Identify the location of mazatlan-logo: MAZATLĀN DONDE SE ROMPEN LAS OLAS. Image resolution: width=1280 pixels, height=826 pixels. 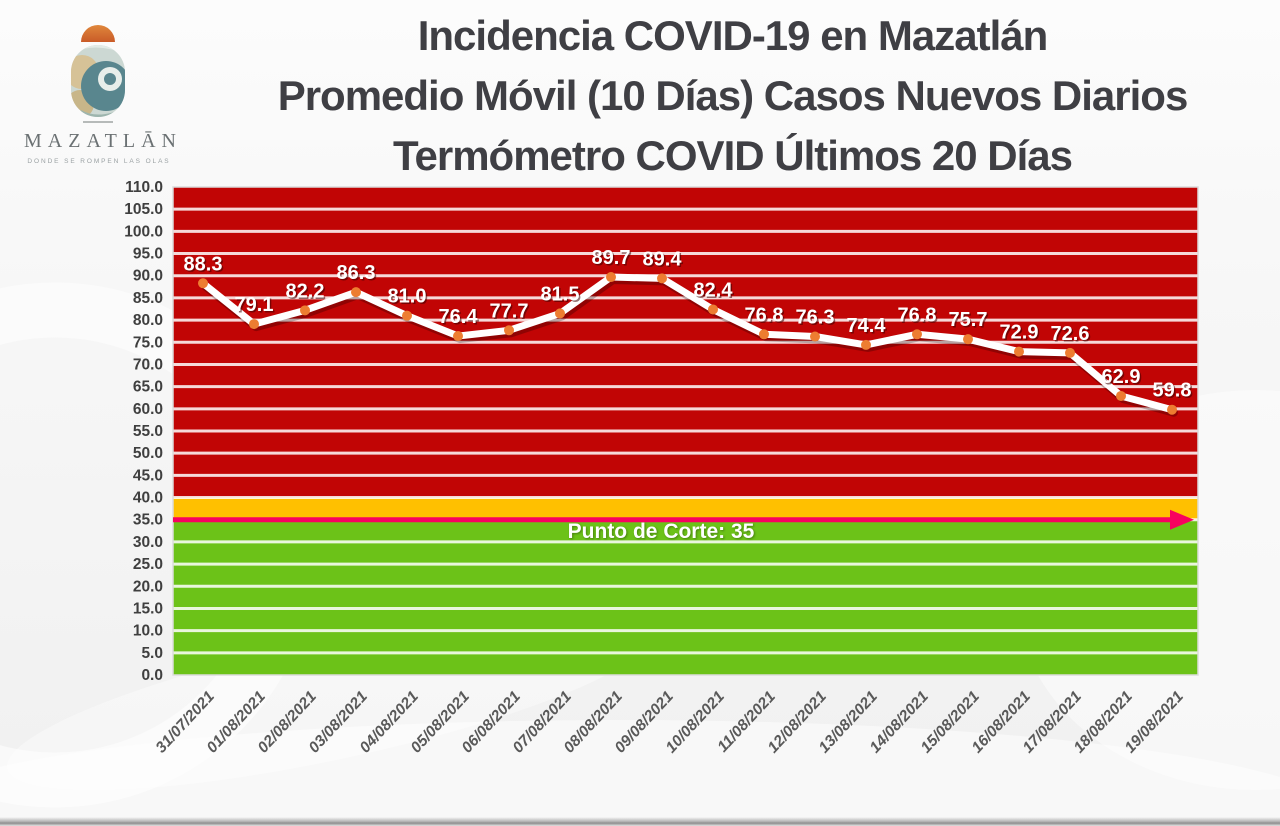
(98, 88).